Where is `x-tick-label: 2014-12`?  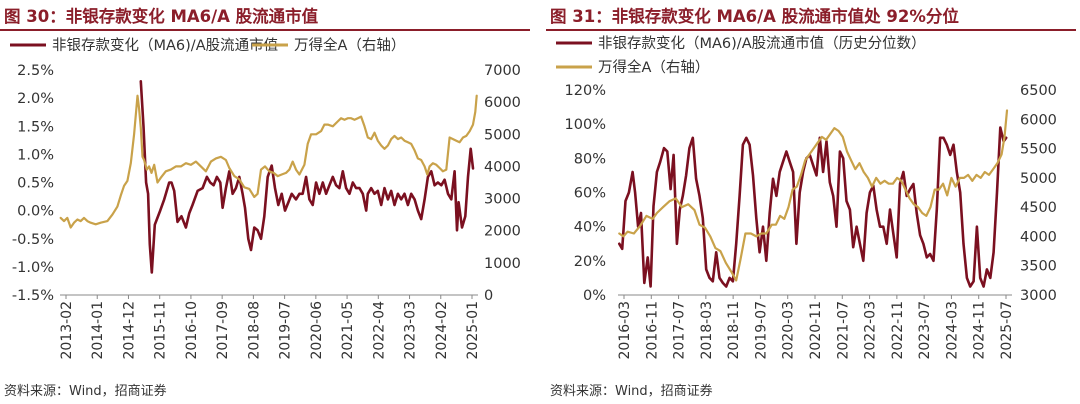 x-tick-label: 2014-12 is located at coordinates (129, 330).